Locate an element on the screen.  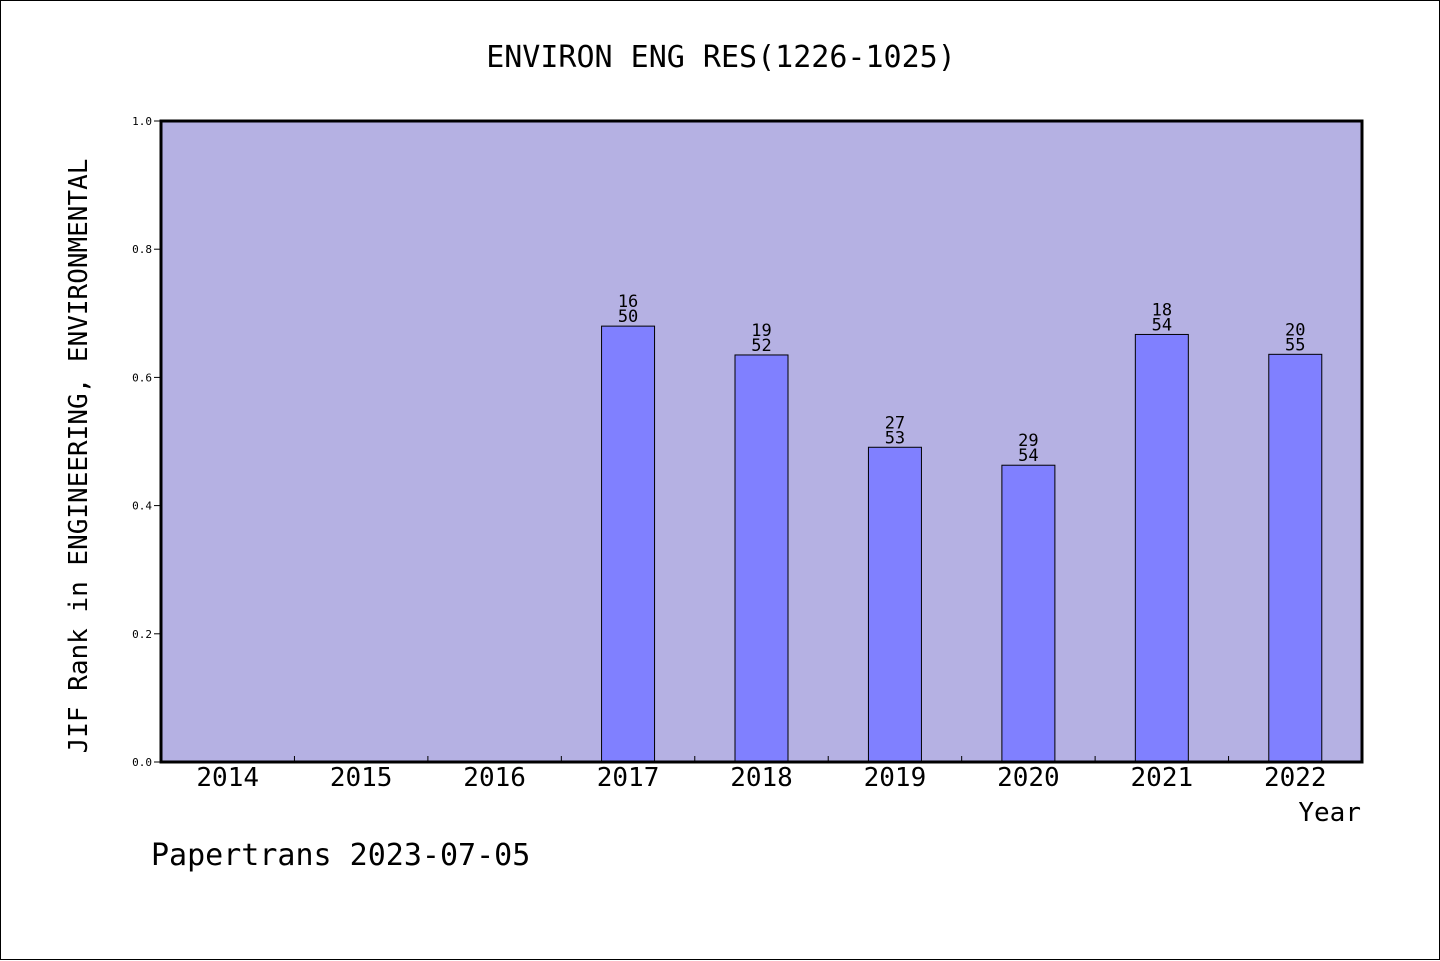
bar-2020 is located at coordinates (1028, 613).